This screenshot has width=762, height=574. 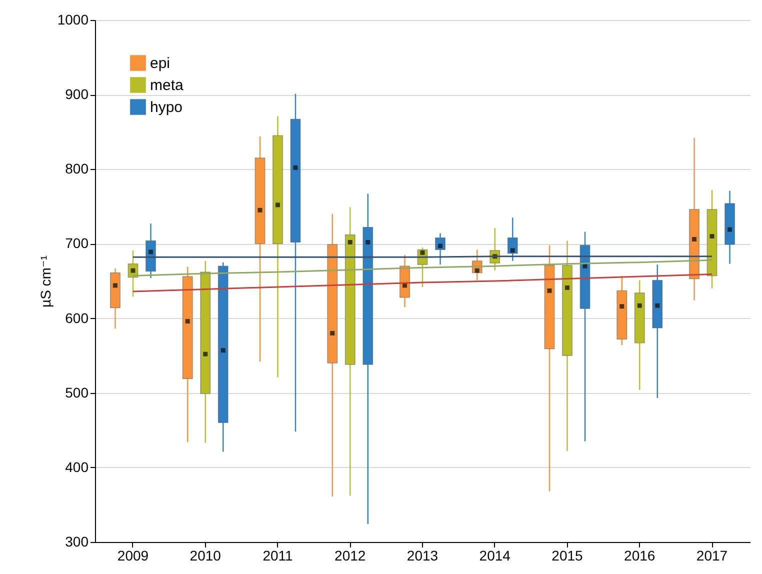 What do you see at coordinates (568, 556) in the screenshot?
I see `x-tick-label: 2015` at bounding box center [568, 556].